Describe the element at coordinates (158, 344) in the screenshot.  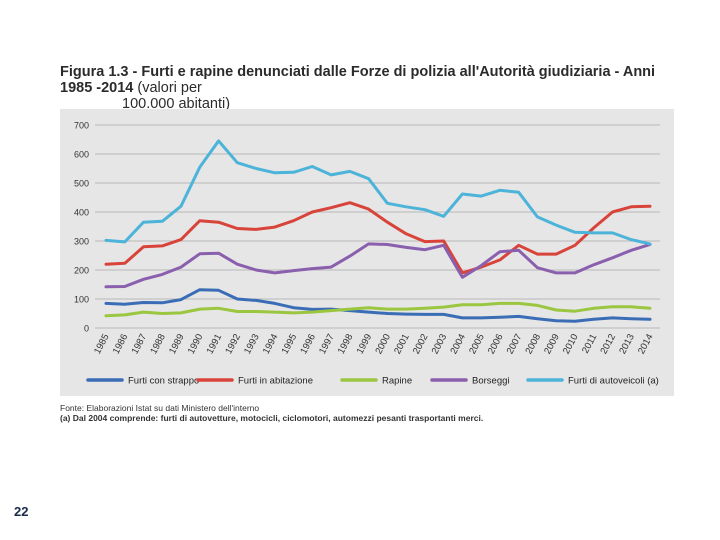
I see `x-tick-label: 1988` at that location.